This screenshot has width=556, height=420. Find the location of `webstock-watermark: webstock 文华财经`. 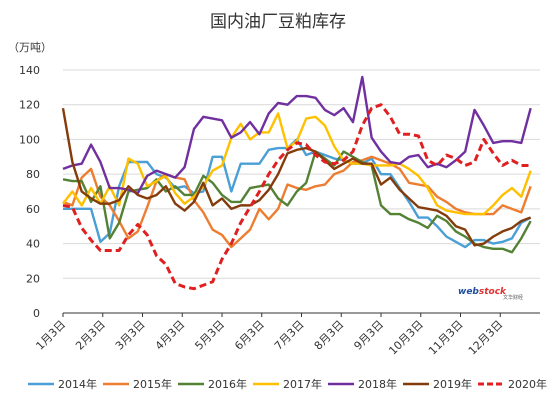

webstock-watermark: webstock 文华财经 is located at coordinates (496, 292).